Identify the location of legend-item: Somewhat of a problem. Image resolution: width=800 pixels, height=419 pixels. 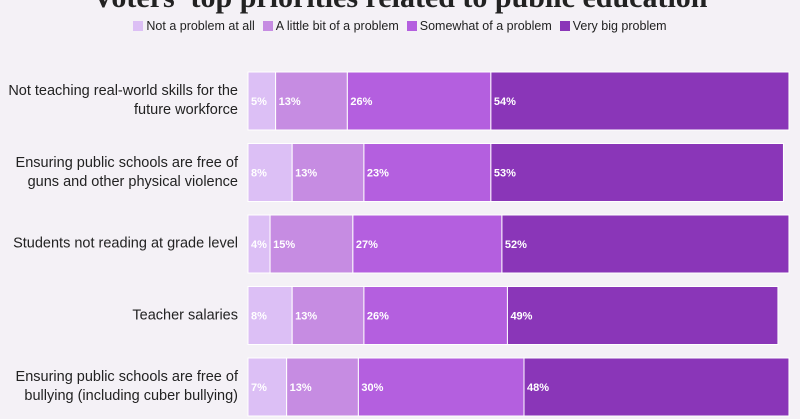
(479, 26).